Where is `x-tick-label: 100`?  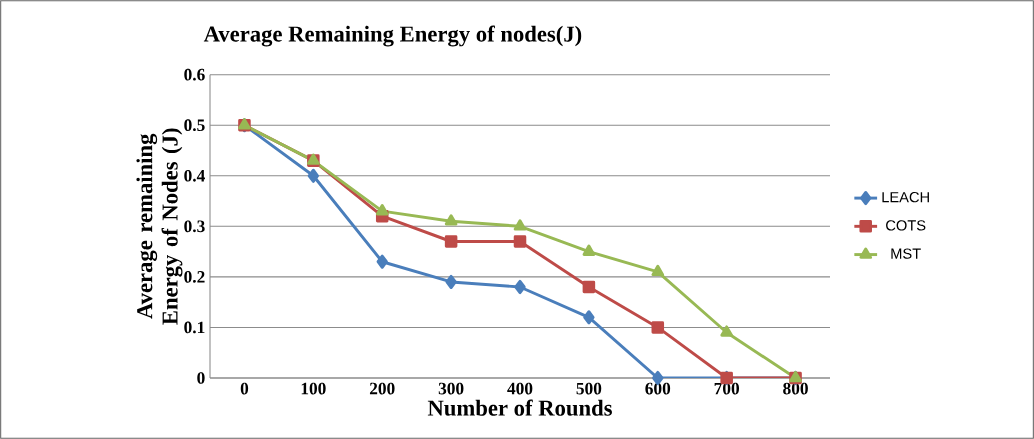 x-tick-label: 100 is located at coordinates (313, 388).